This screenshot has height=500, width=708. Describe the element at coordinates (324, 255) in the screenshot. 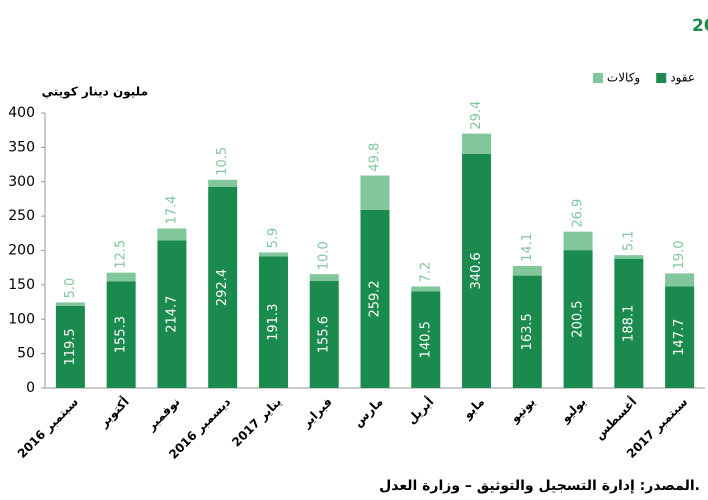

I see `value-label: 10.0` at that location.